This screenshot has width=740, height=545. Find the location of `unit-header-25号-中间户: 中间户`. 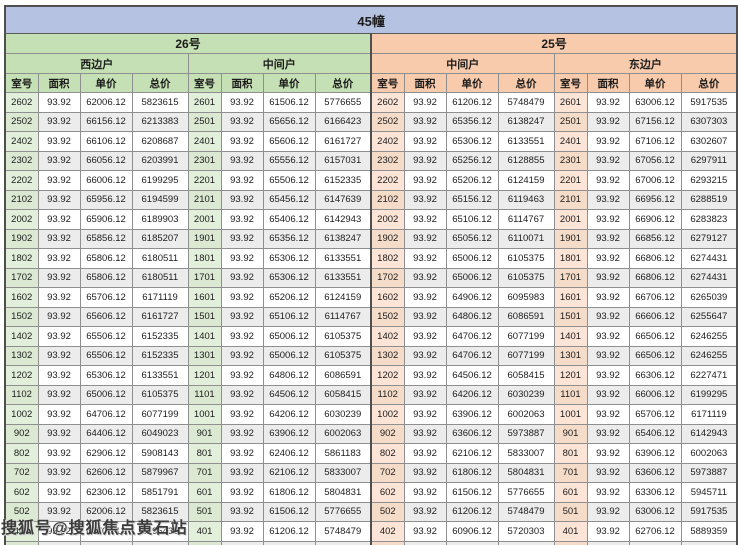

unit-header-25号-中间户: 中间户 is located at coordinates (462, 63).